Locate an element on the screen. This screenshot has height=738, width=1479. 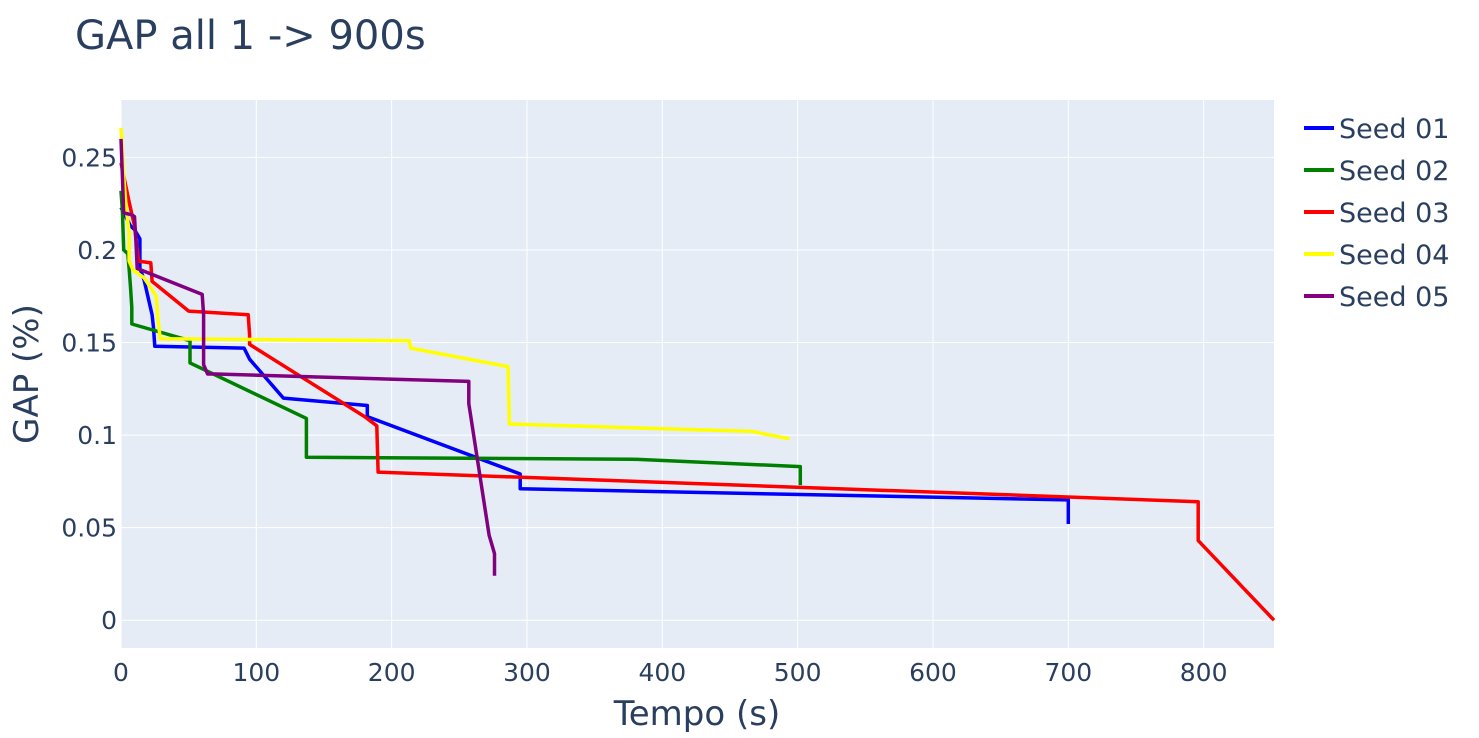
legend-item: Seed 04 is located at coordinates (1376, 255).